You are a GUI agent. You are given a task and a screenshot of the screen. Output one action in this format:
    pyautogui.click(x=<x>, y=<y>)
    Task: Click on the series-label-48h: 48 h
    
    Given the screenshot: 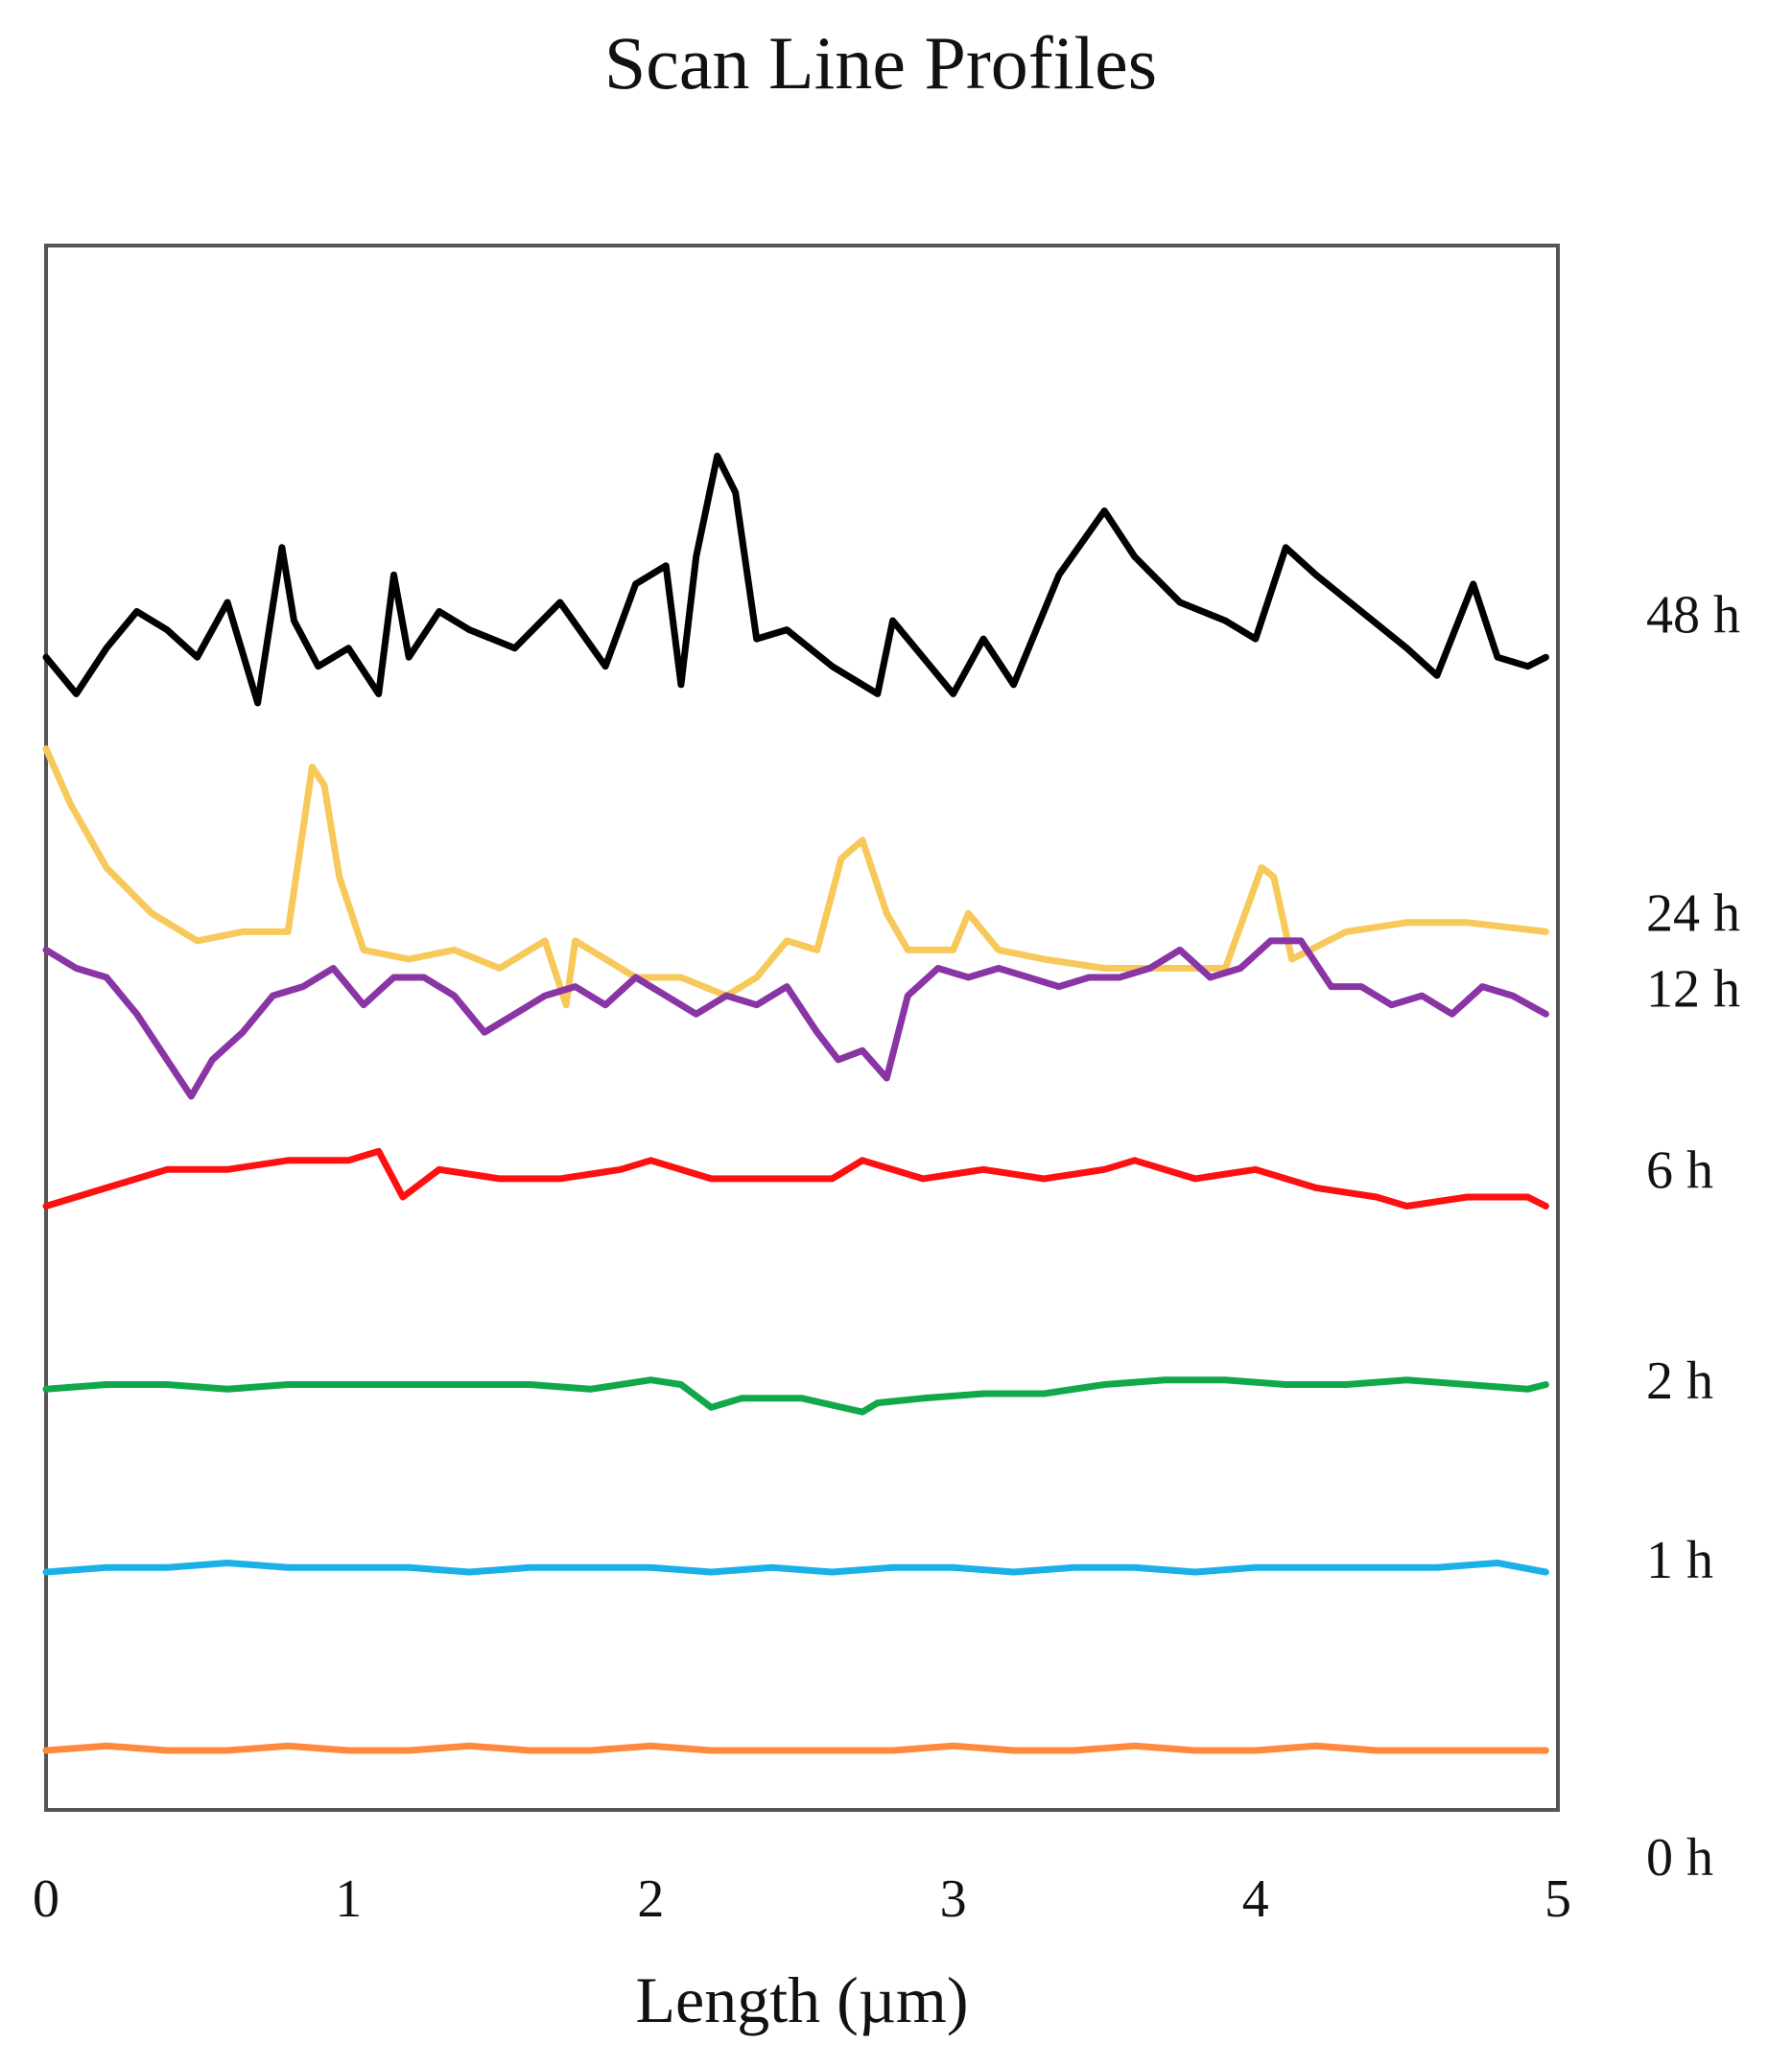 What is the action you would take?
    pyautogui.click(x=1693, y=616)
    